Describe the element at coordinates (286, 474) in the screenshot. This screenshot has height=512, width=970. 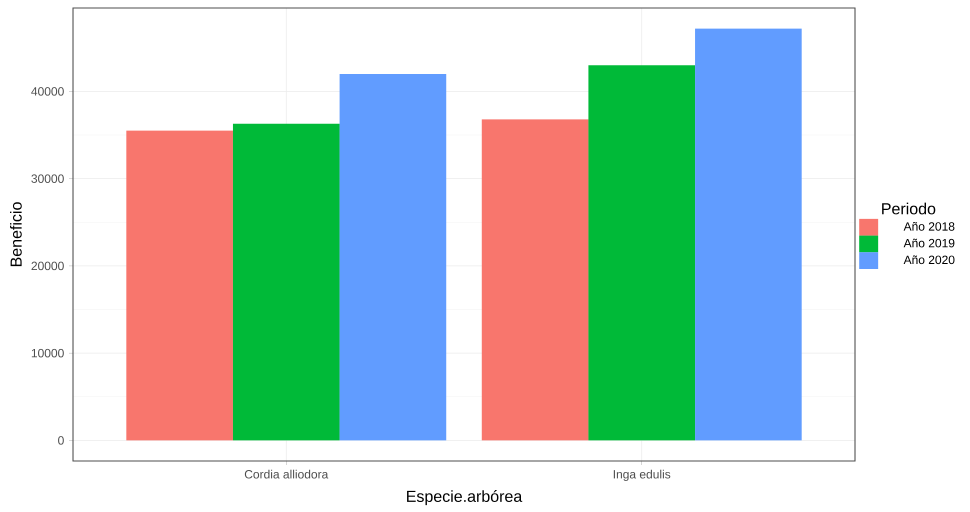
I see `x-tick-label: Cordia alliodora` at that location.